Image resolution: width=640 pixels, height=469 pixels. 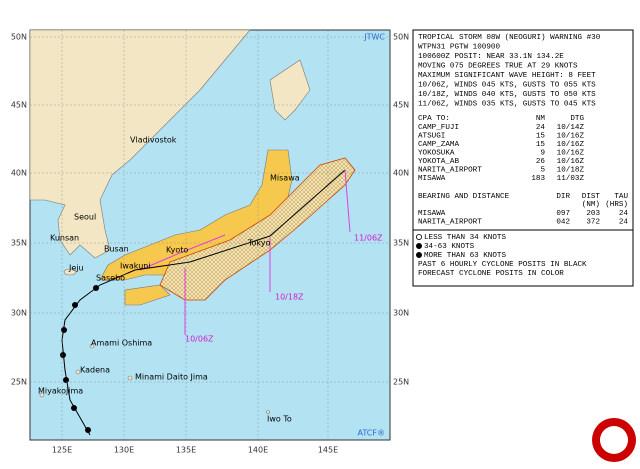 What do you see at coordinates (110, 278) in the screenshot?
I see `place-label: Sasebo` at bounding box center [110, 278].